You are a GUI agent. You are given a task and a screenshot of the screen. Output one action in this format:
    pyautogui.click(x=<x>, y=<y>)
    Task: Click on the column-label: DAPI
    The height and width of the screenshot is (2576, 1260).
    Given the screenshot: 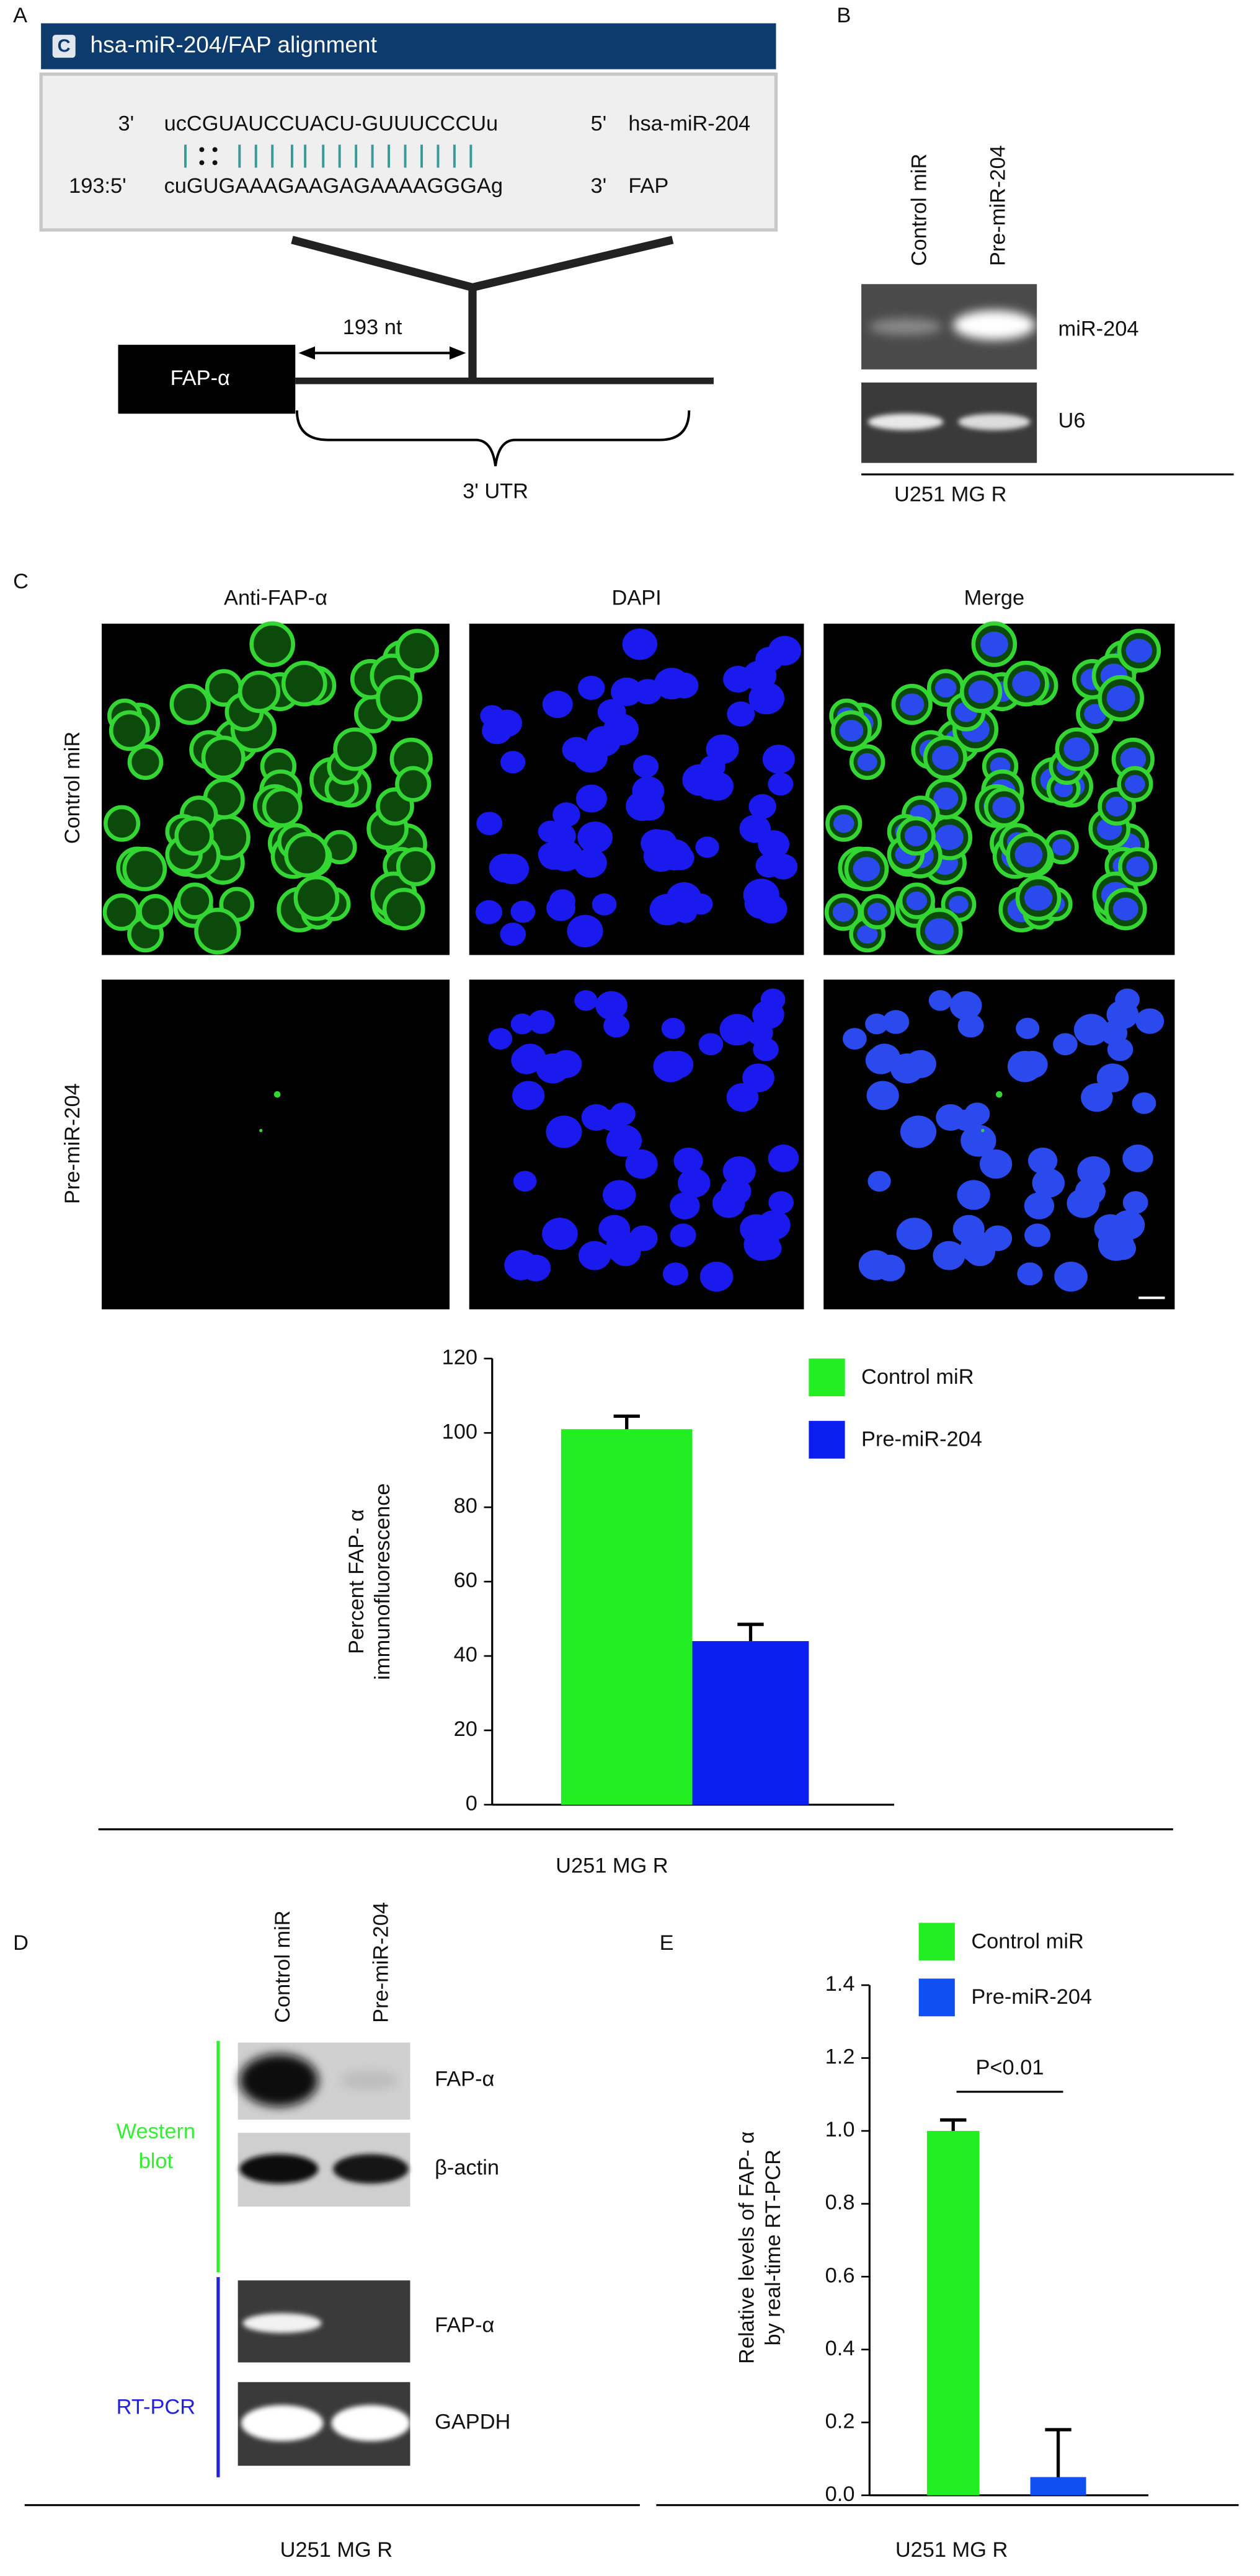 What is the action you would take?
    pyautogui.click(x=636, y=597)
    